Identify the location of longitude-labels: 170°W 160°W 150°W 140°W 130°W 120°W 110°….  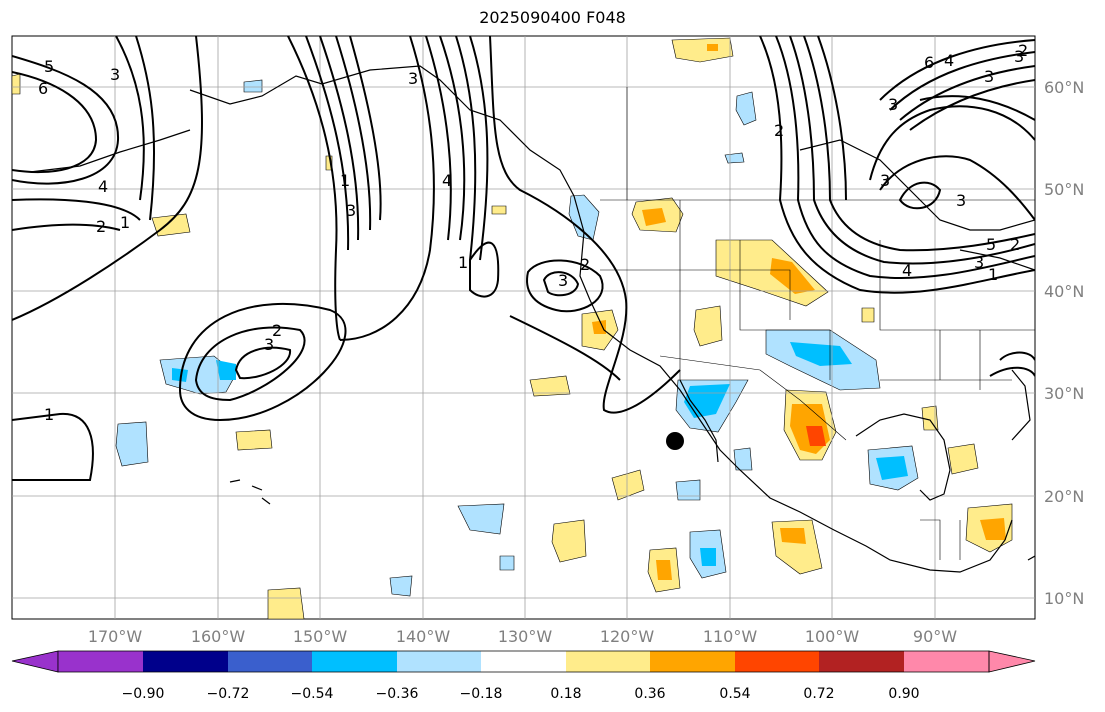
(522, 636).